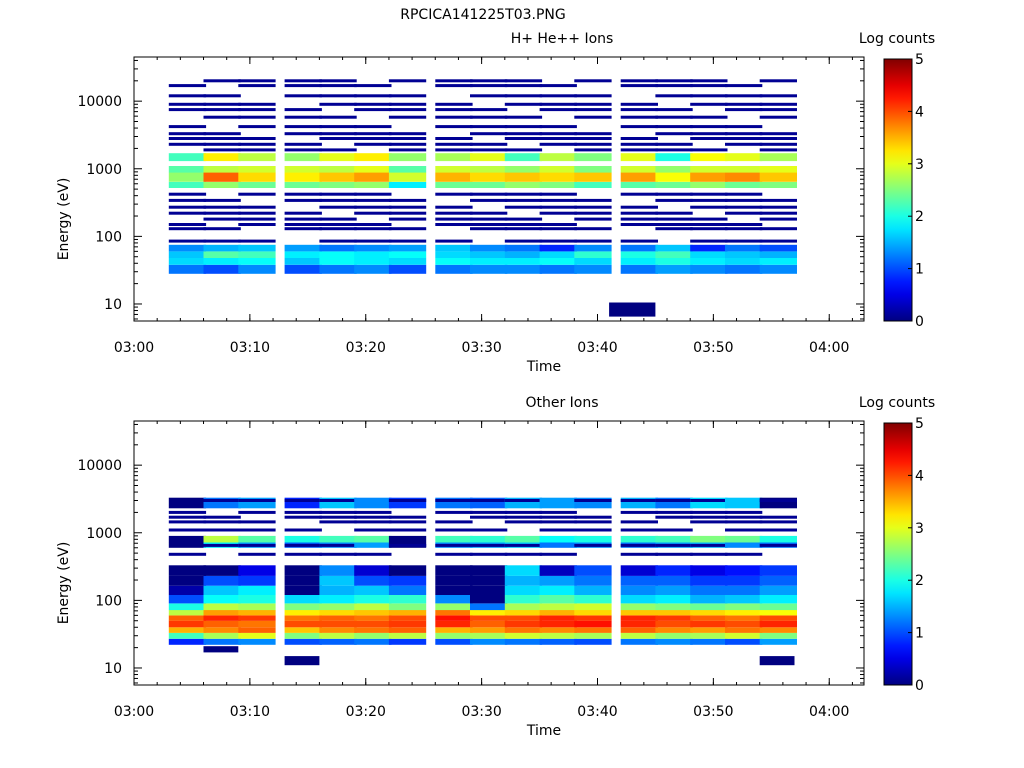 This screenshot has width=1024, height=768. Describe the element at coordinates (674, 248) in the screenshot. I see `cell-col13-band3` at that location.